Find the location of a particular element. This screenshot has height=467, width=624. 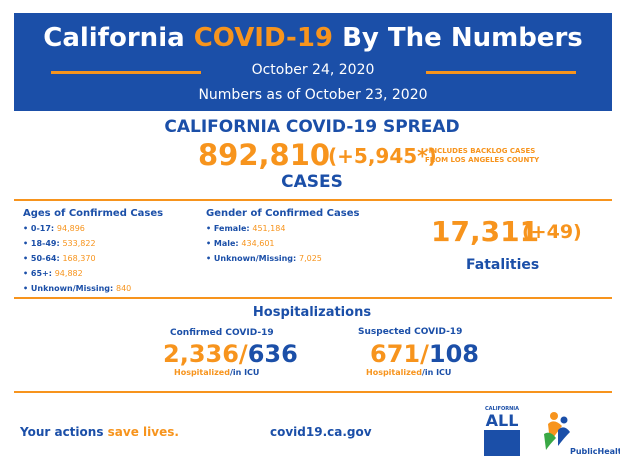

footer-url: covid19.ca.gov is located at coordinates (321, 432).